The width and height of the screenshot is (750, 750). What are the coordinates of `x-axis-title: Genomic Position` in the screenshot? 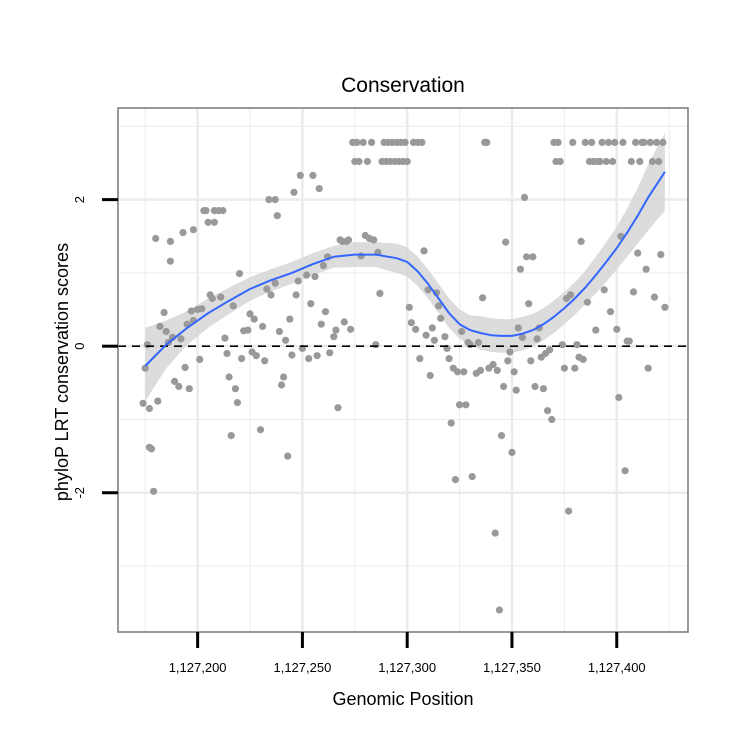 It's located at (402, 699).